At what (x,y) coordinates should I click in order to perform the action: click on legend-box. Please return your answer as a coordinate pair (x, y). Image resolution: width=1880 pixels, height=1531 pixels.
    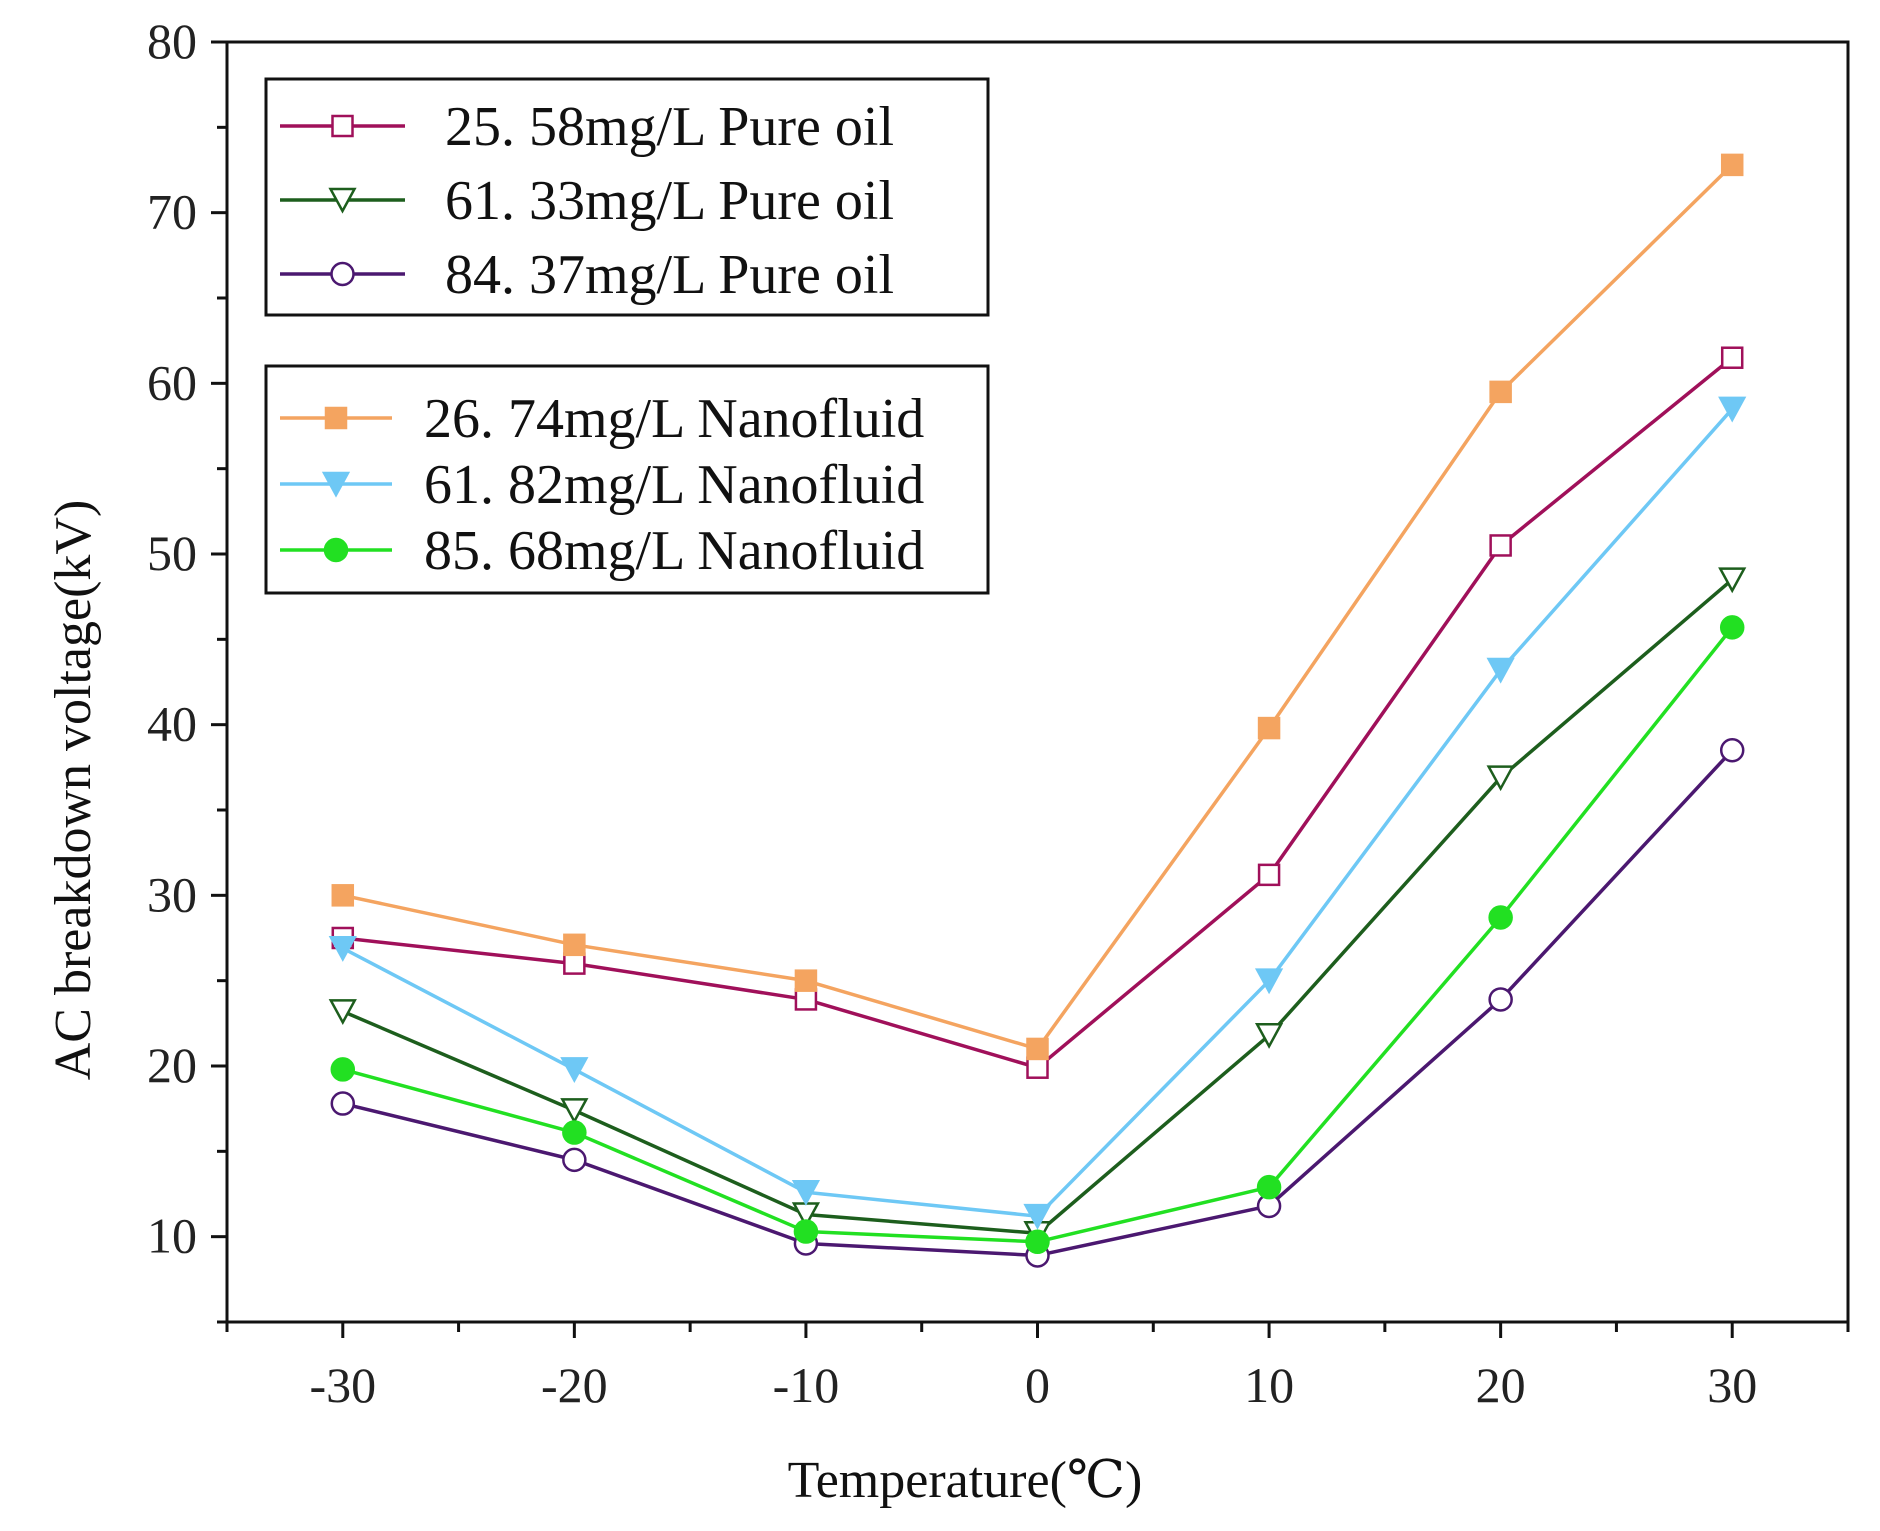
    Looking at the image, I should click on (627, 479).